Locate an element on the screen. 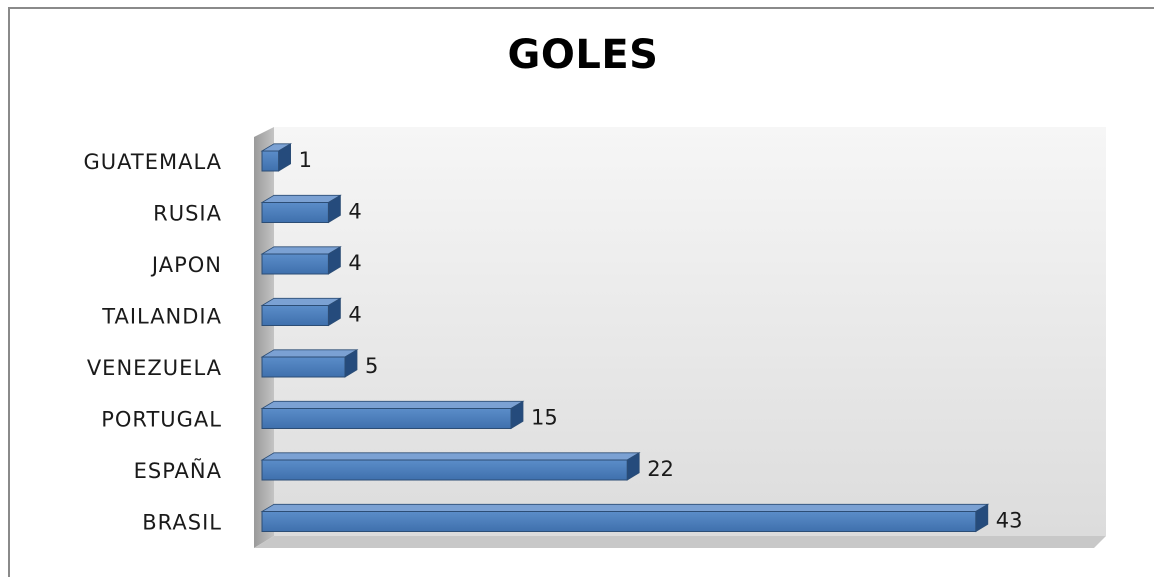  value-label-brasil: 43 is located at coordinates (1009, 521).